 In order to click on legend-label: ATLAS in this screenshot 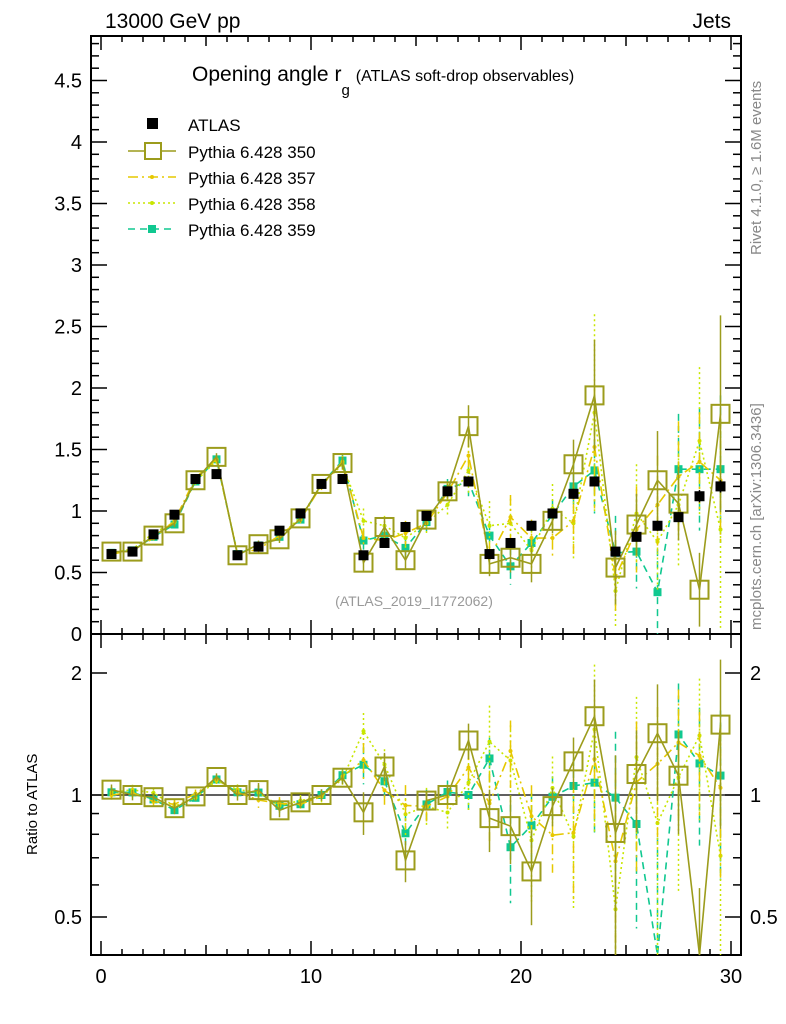, I will do `click(214, 125)`.